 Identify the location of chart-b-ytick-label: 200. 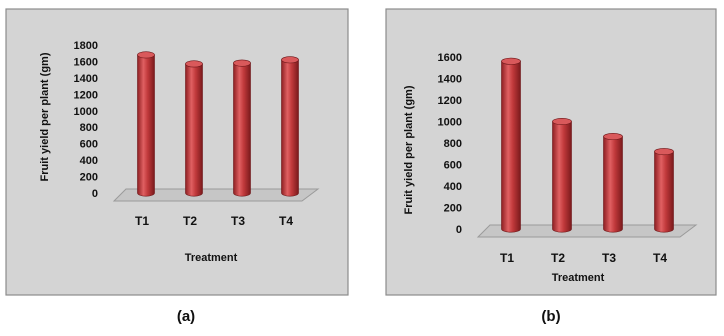
(453, 209).